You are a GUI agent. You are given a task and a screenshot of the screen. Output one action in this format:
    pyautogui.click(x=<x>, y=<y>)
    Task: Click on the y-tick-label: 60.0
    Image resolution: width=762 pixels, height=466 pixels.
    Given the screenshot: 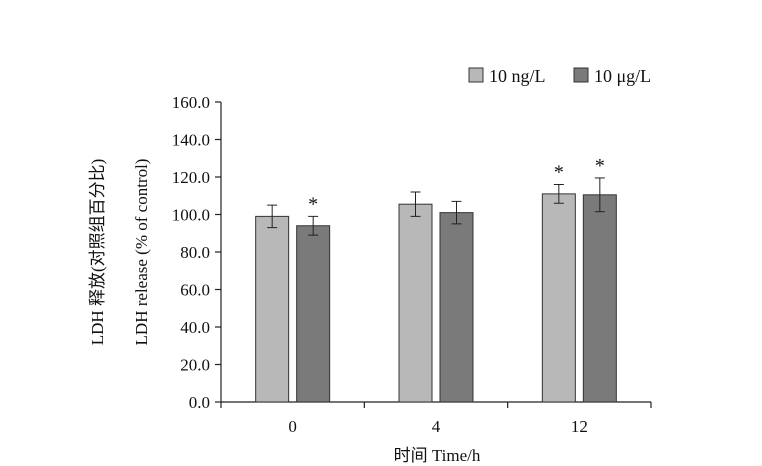 What is the action you would take?
    pyautogui.click(x=195, y=290)
    